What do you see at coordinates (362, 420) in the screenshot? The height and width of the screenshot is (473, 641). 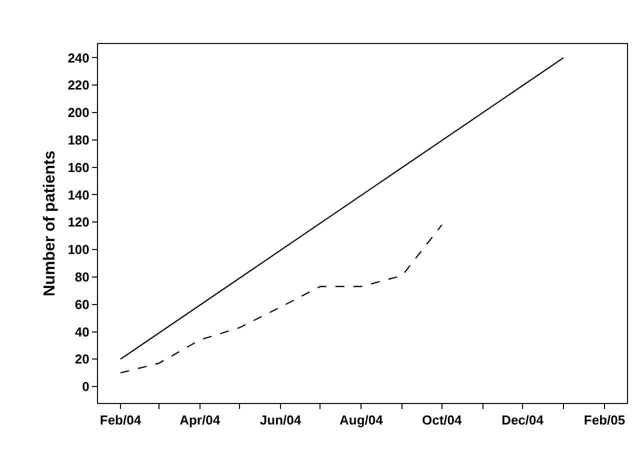 I see `x-tick-label: Aug/04` at bounding box center [362, 420].